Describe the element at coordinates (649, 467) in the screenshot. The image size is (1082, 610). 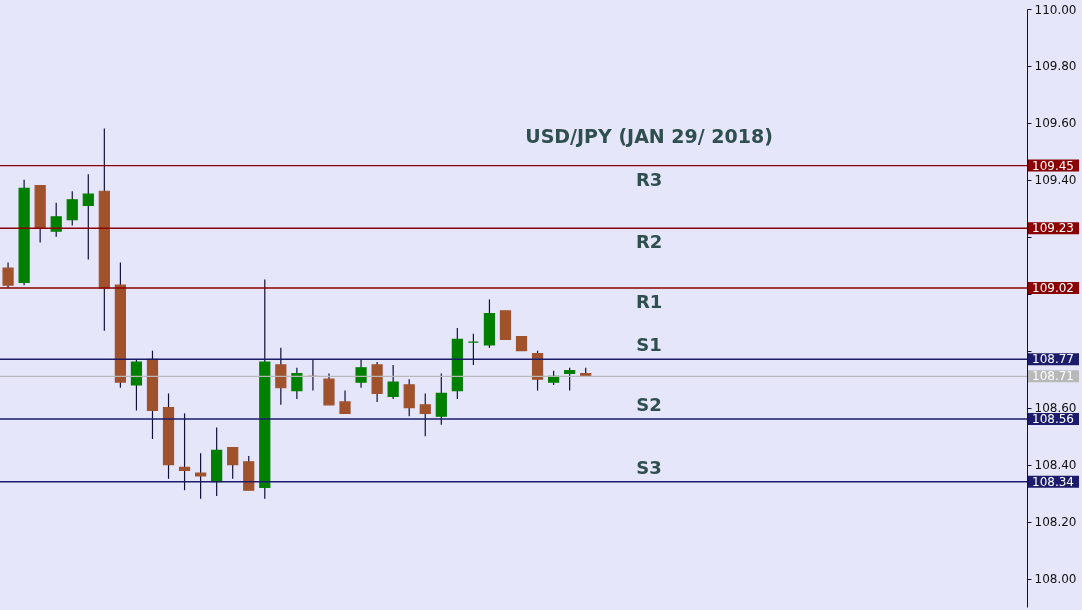
I see `annotation: S3` at that location.